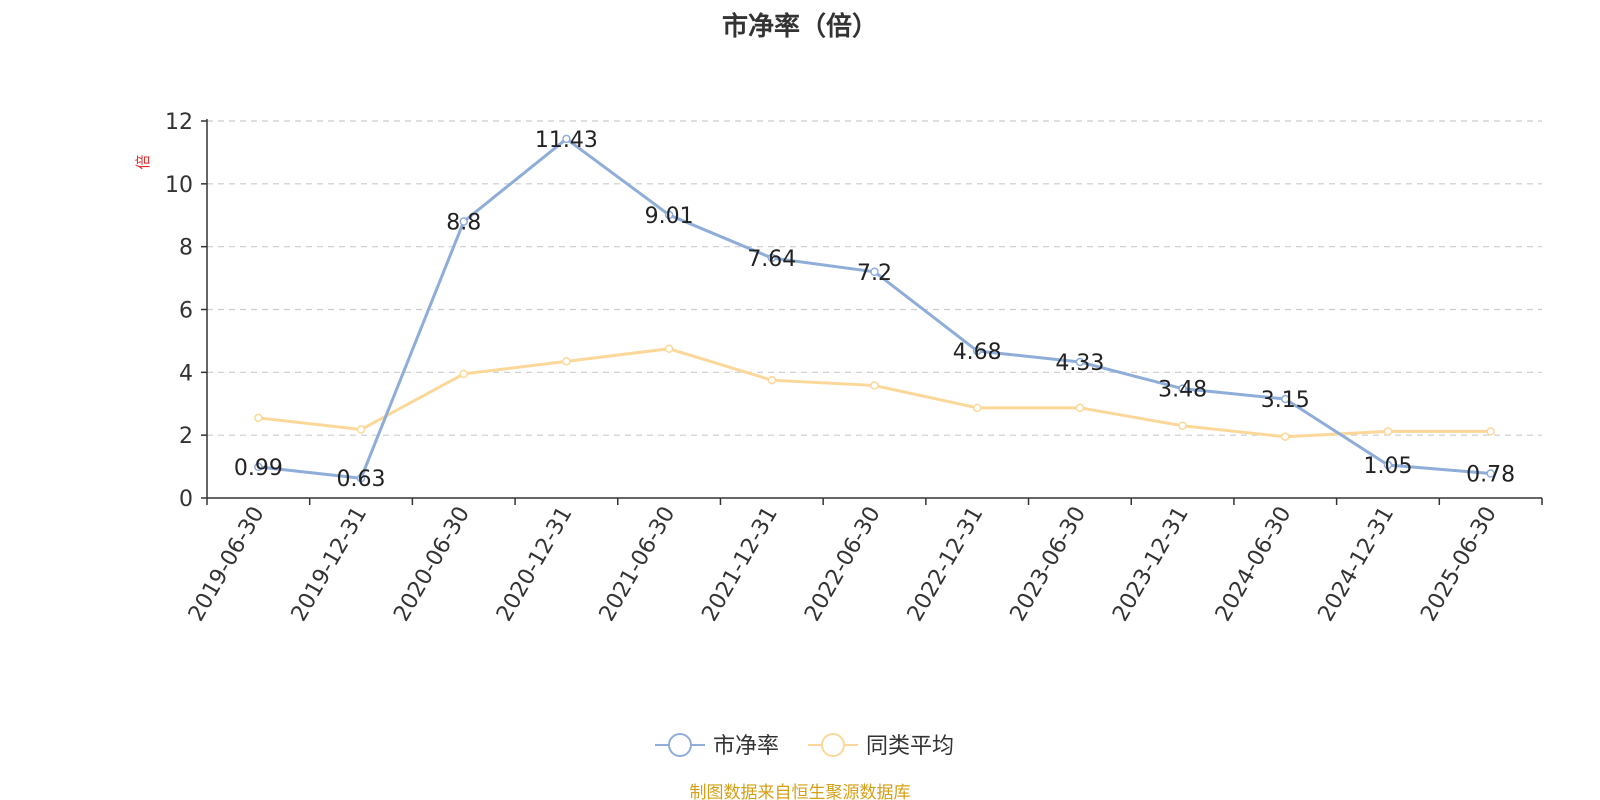 This screenshot has height=800, width=1600. What do you see at coordinates (910, 746) in the screenshot?
I see `legend-label: 同类平均` at bounding box center [910, 746].